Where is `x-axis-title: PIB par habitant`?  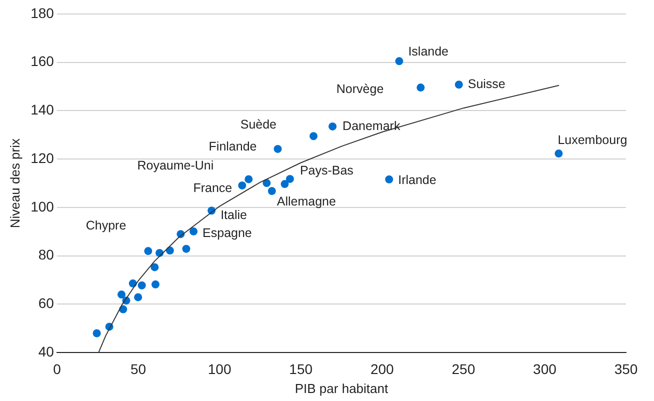
x-axis-title: PIB par habitant is located at coordinates (341, 388).